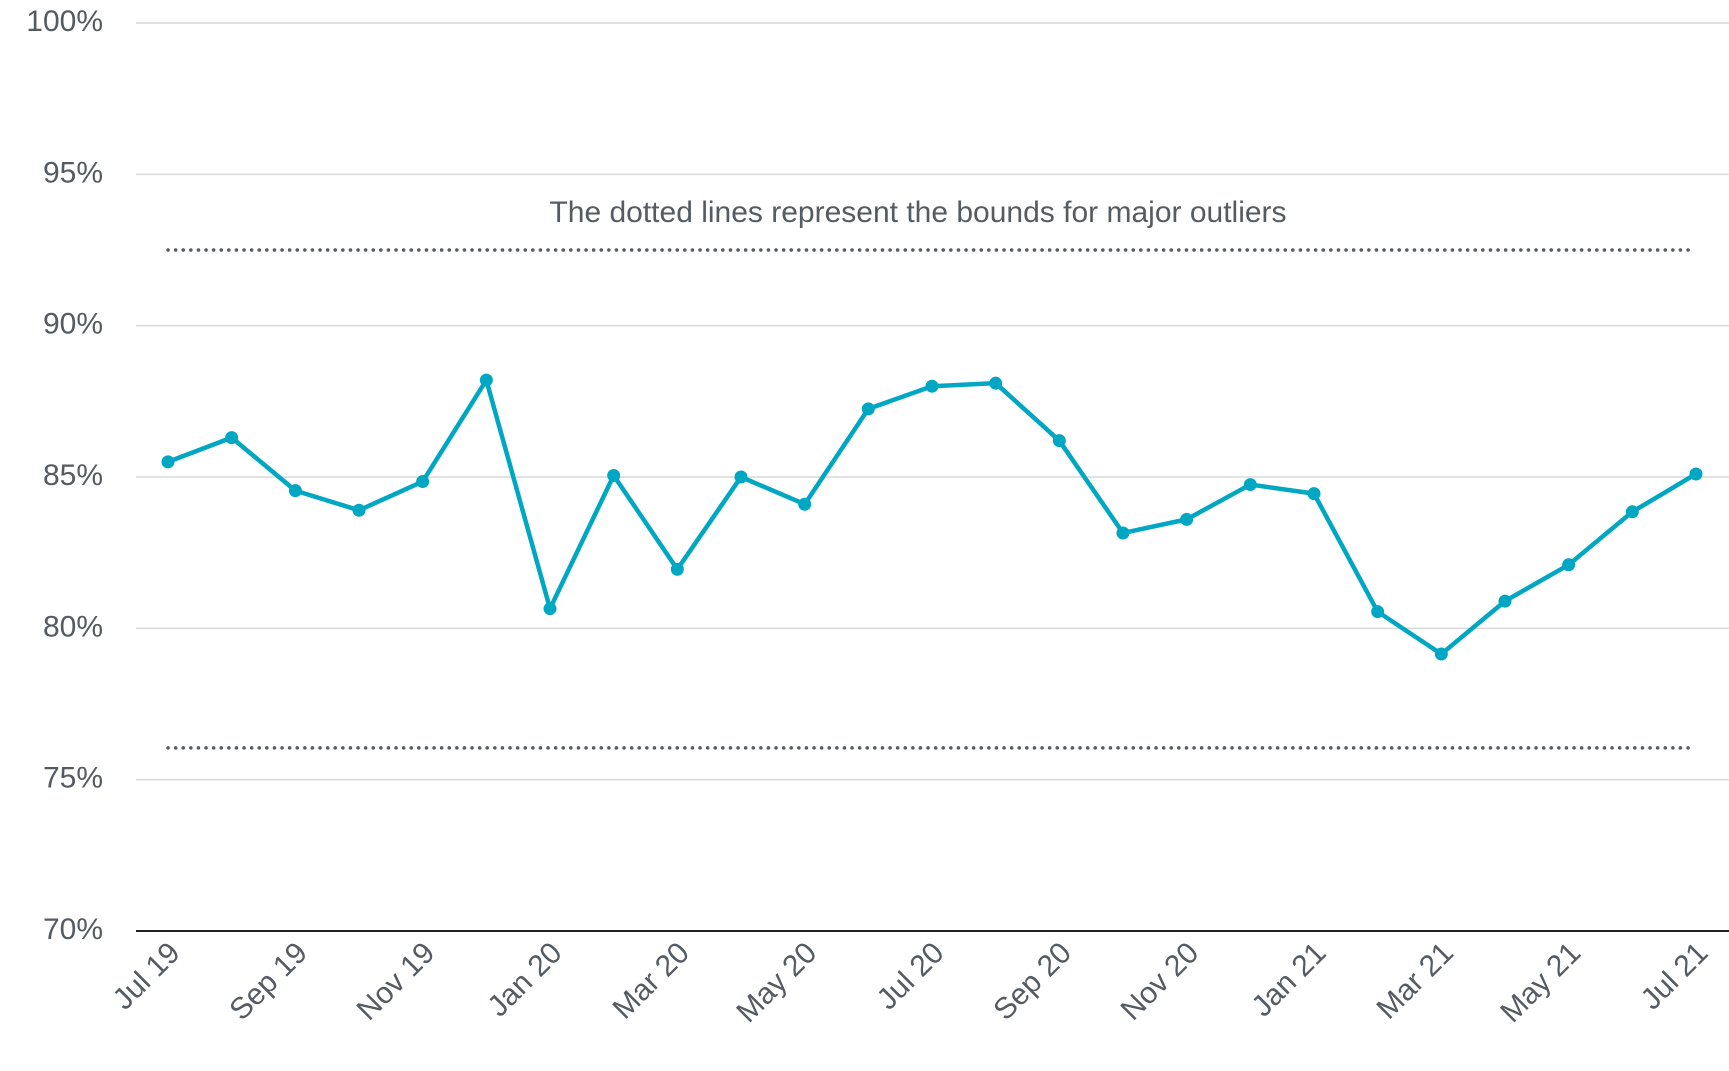 Image resolution: width=1729 pixels, height=1071 pixels. Describe the element at coordinates (1675, 976) in the screenshot. I see `x-tick-label: Jul 21` at that location.